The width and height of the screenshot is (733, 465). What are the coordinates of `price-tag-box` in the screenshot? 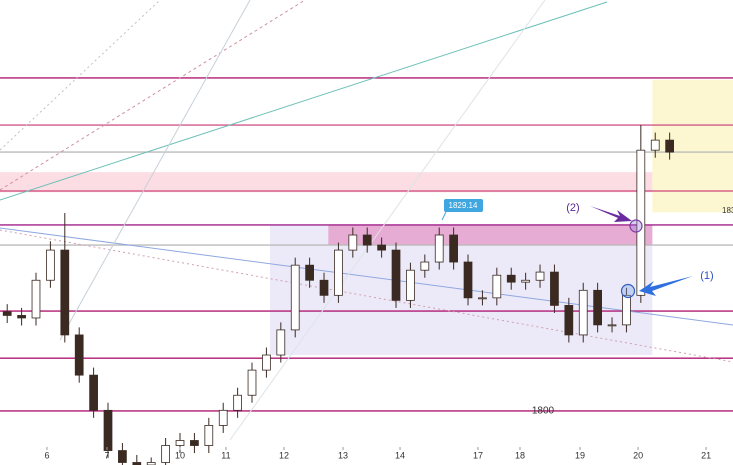 It's located at (463, 205).